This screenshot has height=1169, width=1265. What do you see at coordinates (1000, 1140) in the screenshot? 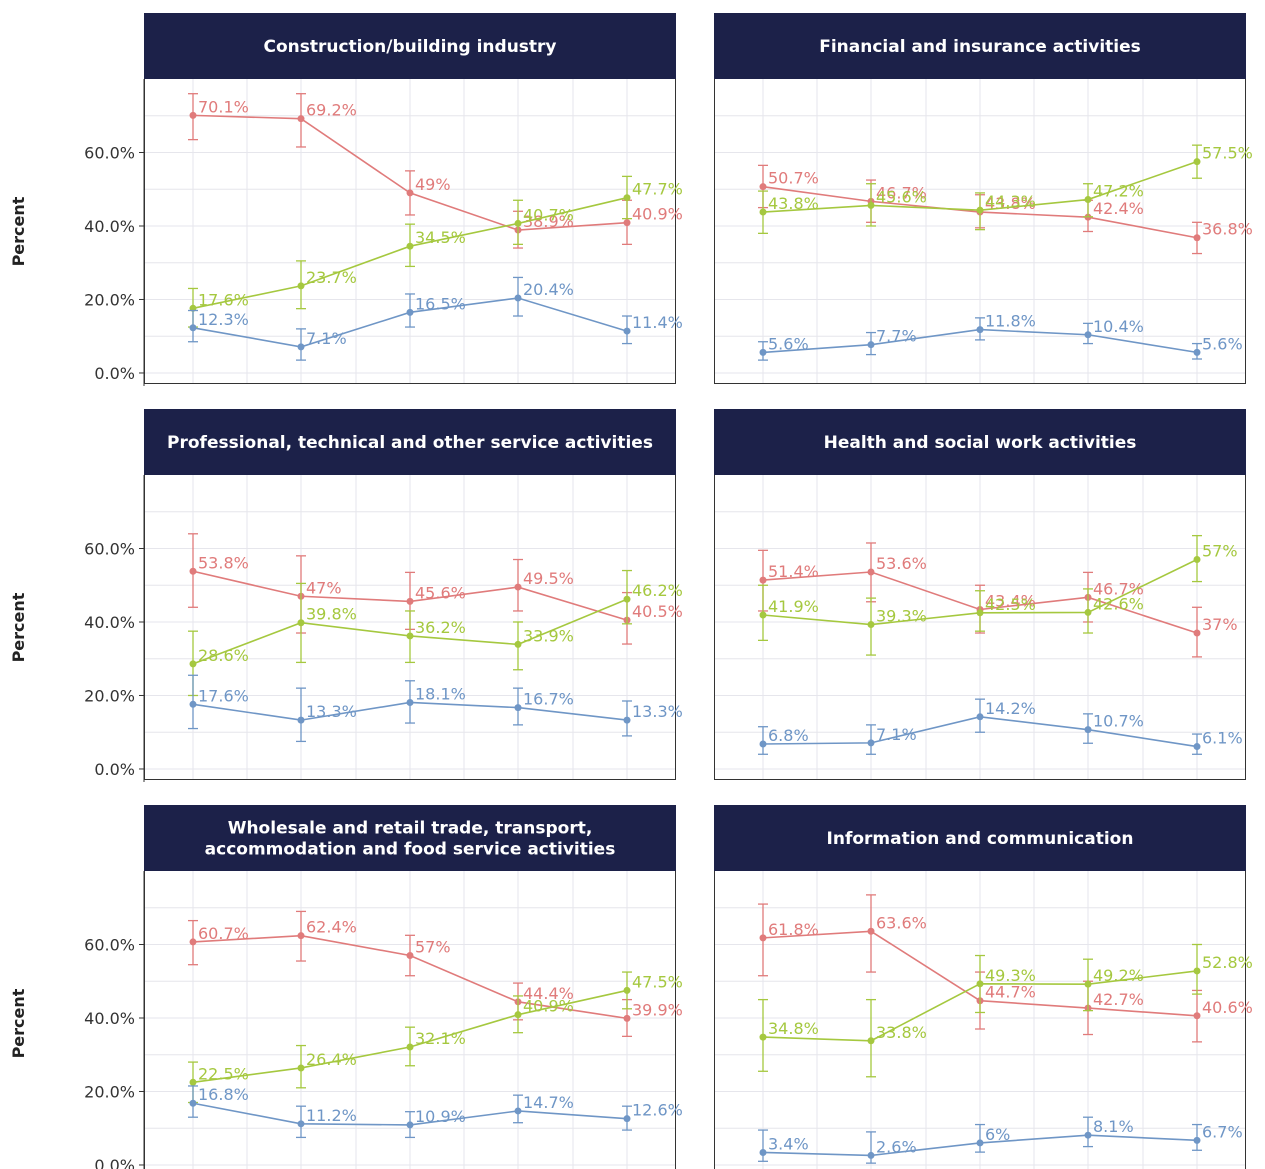
I see `series-3: 3.4% 2.6% 6% 8.1% 6.7%` at bounding box center [1000, 1140].